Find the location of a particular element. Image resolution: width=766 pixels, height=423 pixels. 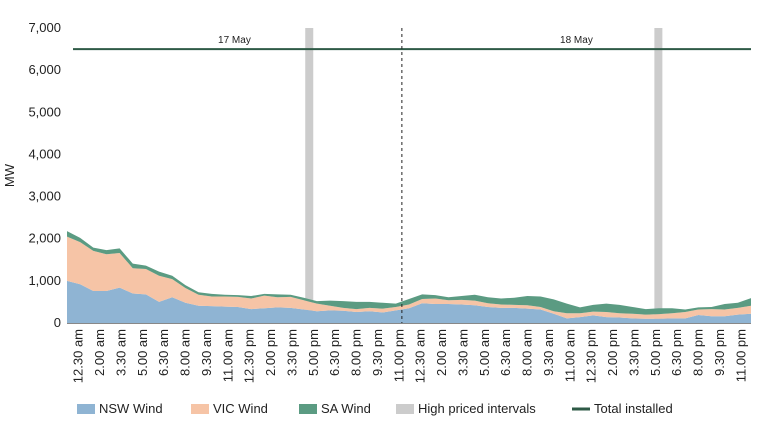

legend-swatch-sa-wind is located at coordinates (308, 409).